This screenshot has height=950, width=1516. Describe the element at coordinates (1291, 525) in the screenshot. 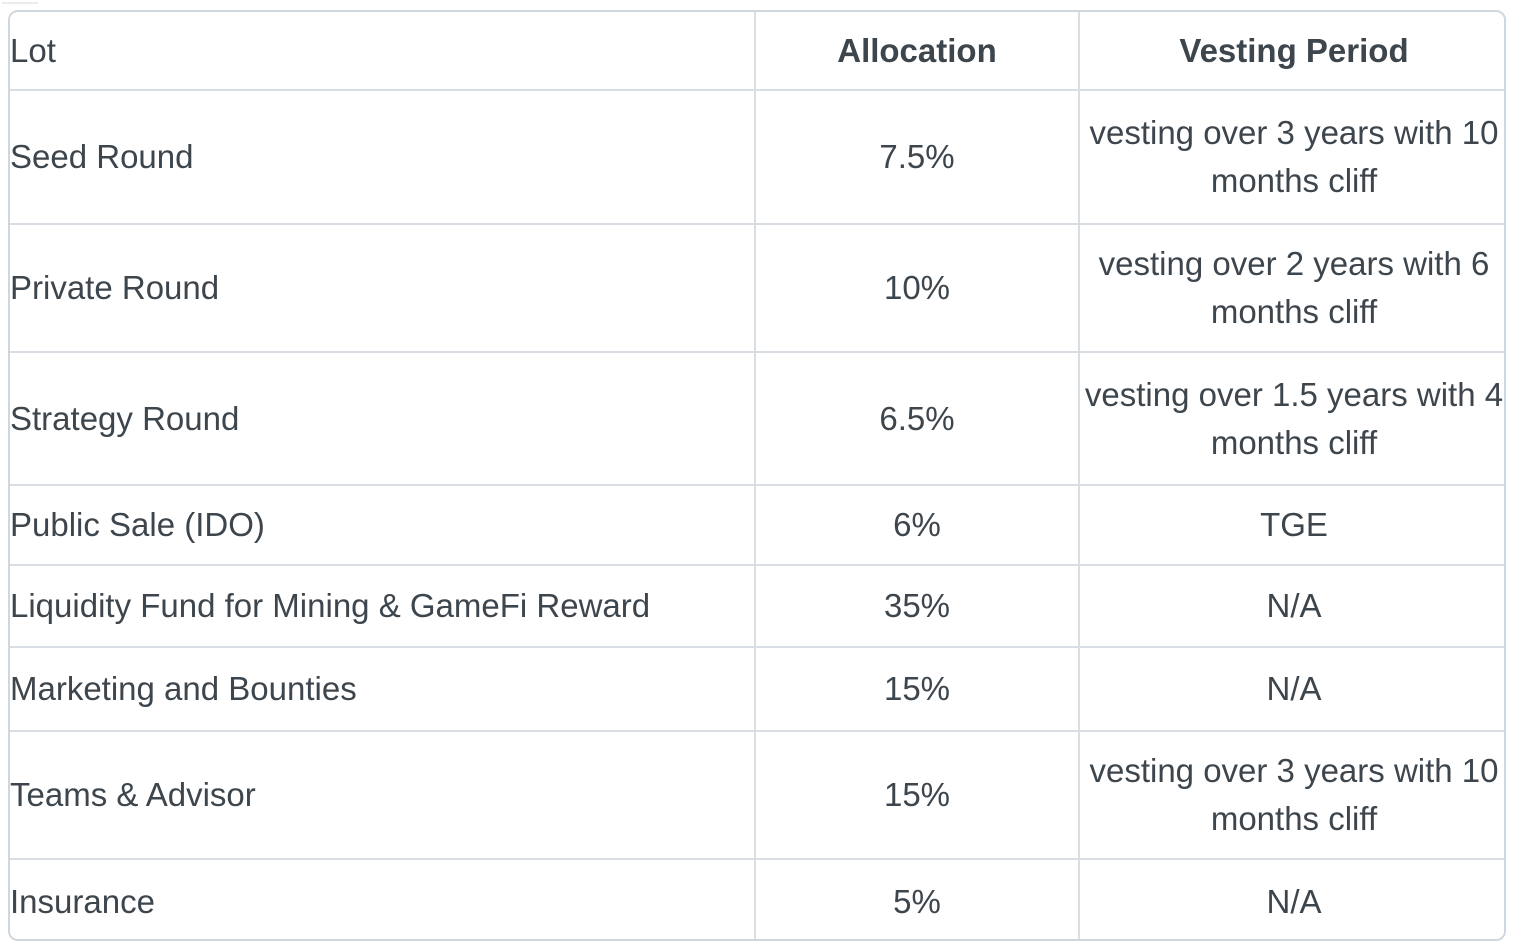

I see `vesting-cell: TGE` at that location.